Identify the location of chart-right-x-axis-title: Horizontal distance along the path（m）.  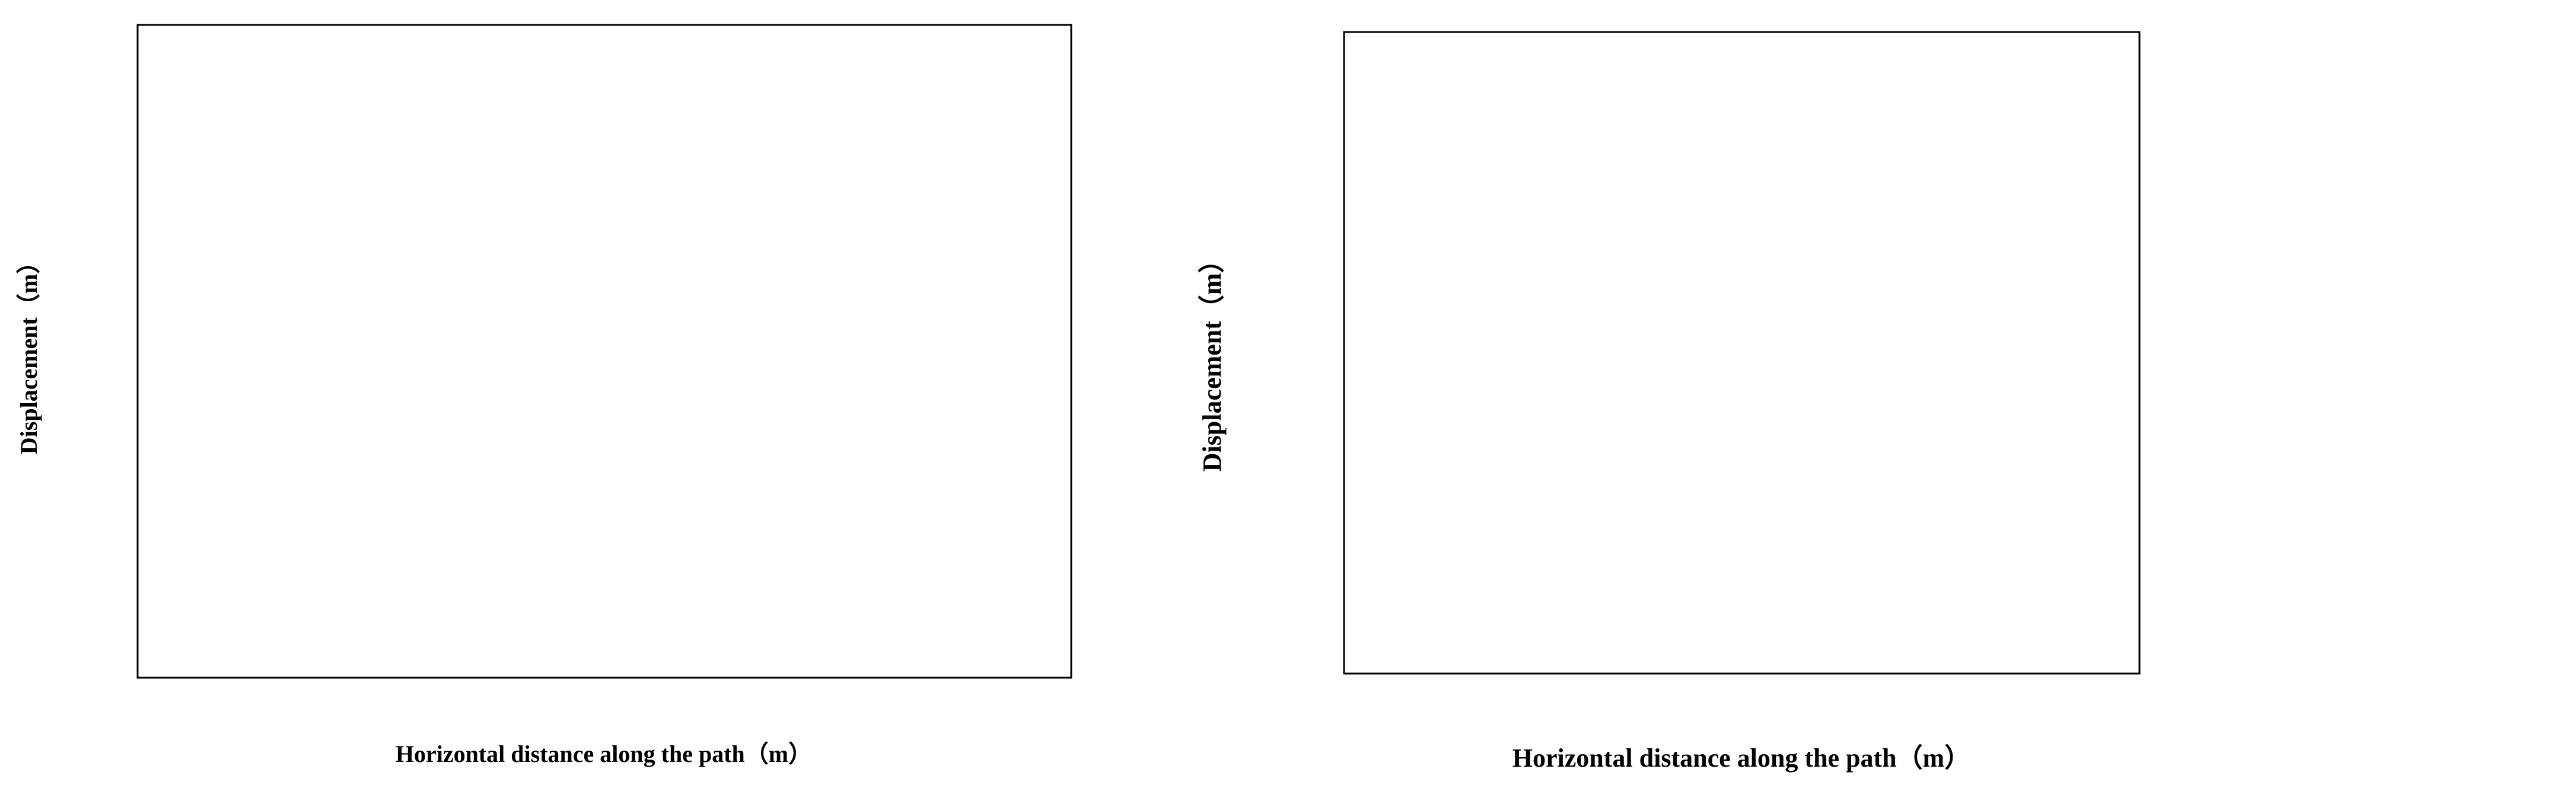
(1741, 758).